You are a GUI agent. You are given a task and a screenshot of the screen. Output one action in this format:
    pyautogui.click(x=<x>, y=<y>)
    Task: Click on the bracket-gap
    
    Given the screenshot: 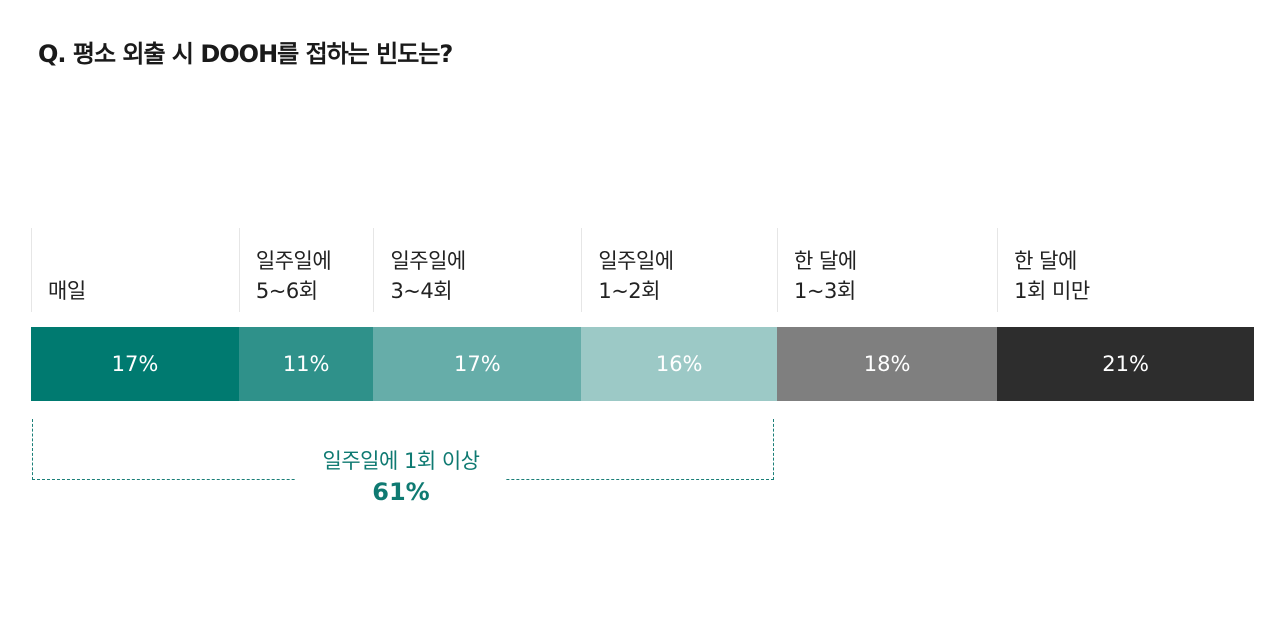 What is the action you would take?
    pyautogui.click(x=401, y=480)
    